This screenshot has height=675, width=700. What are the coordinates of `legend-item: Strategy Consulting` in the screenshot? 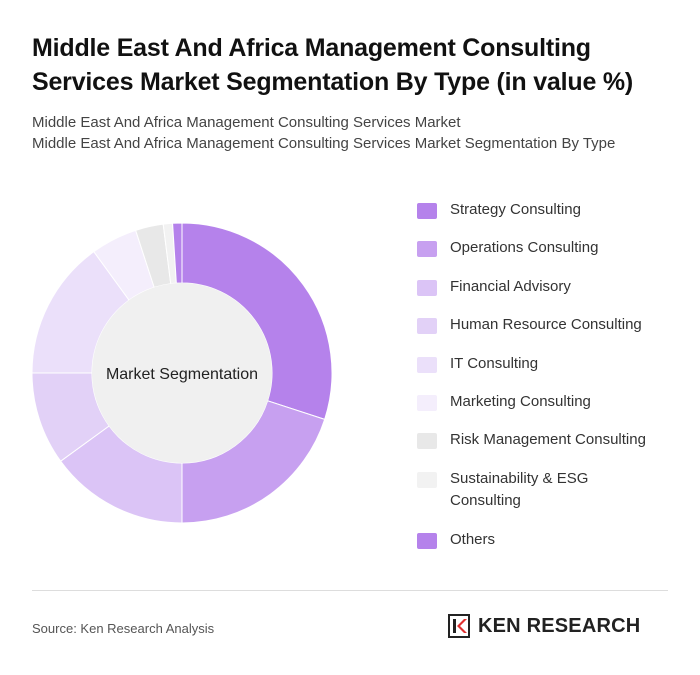 It's located at (544, 210).